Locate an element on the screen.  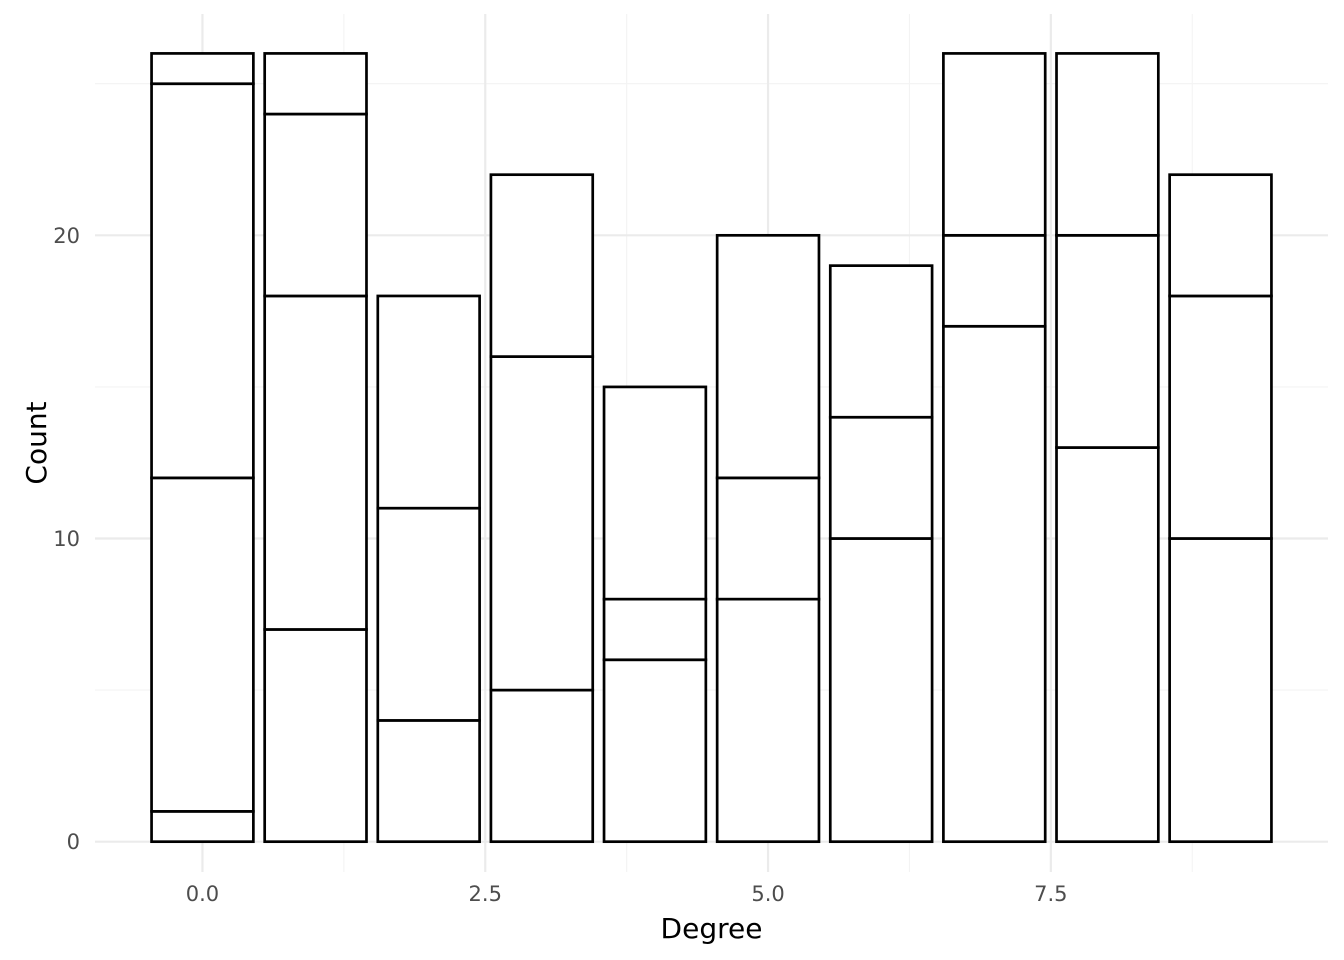
y-tick-label: 10 is located at coordinates (66, 539).